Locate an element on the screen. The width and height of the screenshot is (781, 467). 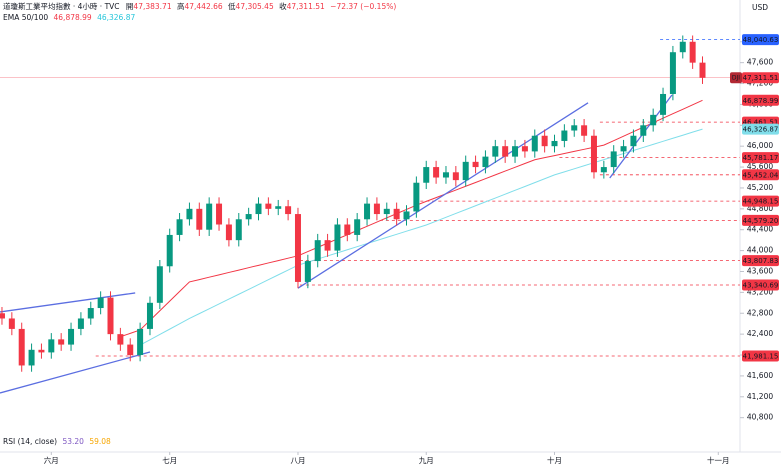
ohlc-label: 收 is located at coordinates (283, 6).